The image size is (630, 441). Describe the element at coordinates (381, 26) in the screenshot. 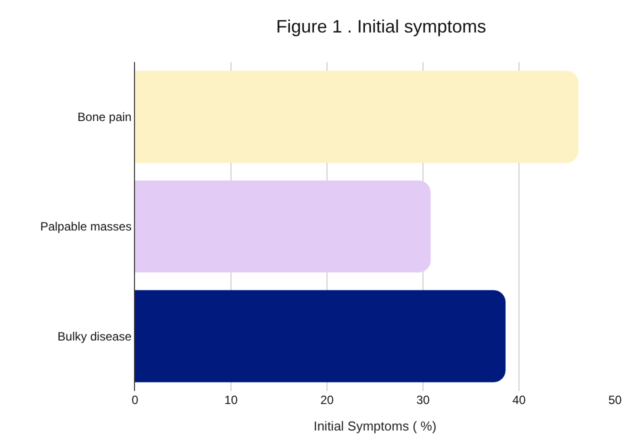

I see `chart-title: Figure 1 . Initial symptoms` at that location.